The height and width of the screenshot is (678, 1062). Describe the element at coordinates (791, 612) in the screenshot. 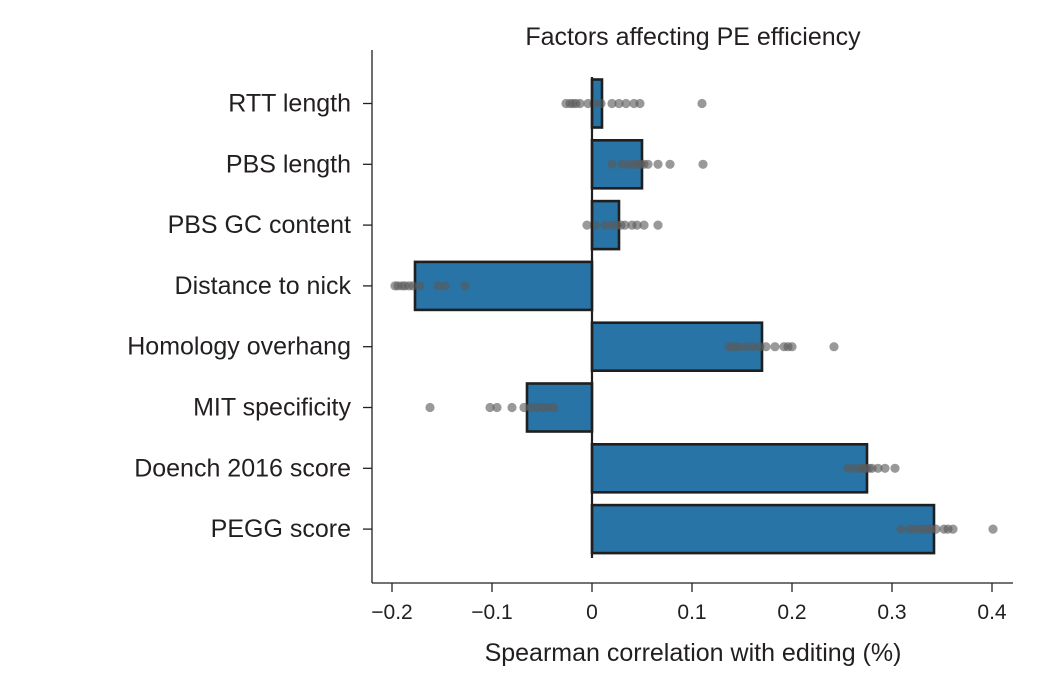

I see `x-tick-label: 0.2` at that location.